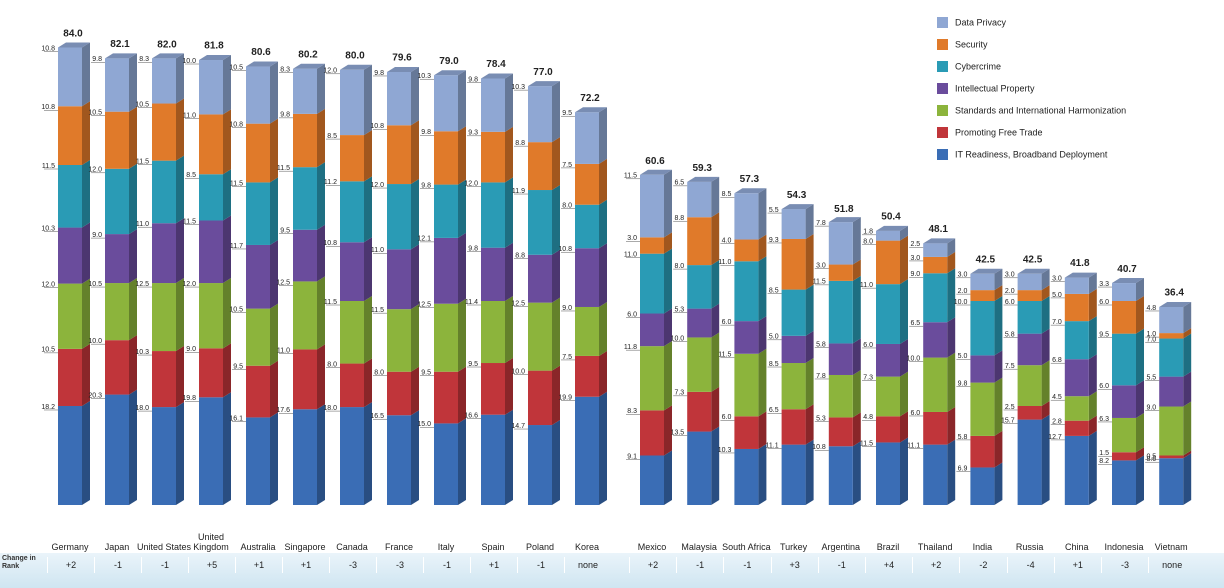 Image resolution: width=1224 pixels, height=588 pixels. What do you see at coordinates (211, 542) in the screenshot?
I see `category-label: United Kingdom` at bounding box center [211, 542].